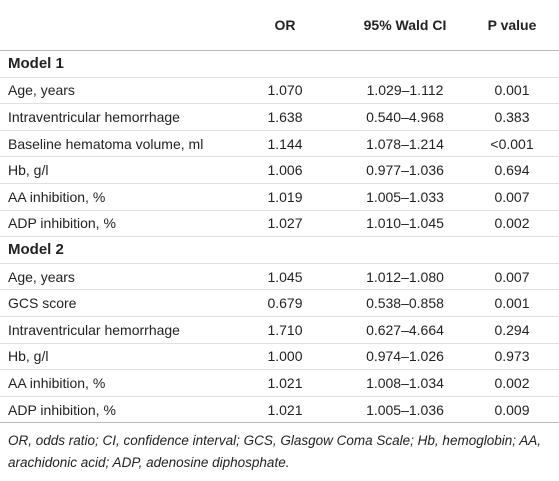  What do you see at coordinates (285, 91) in the screenshot?
I see `cell: 1.070` at bounding box center [285, 91].